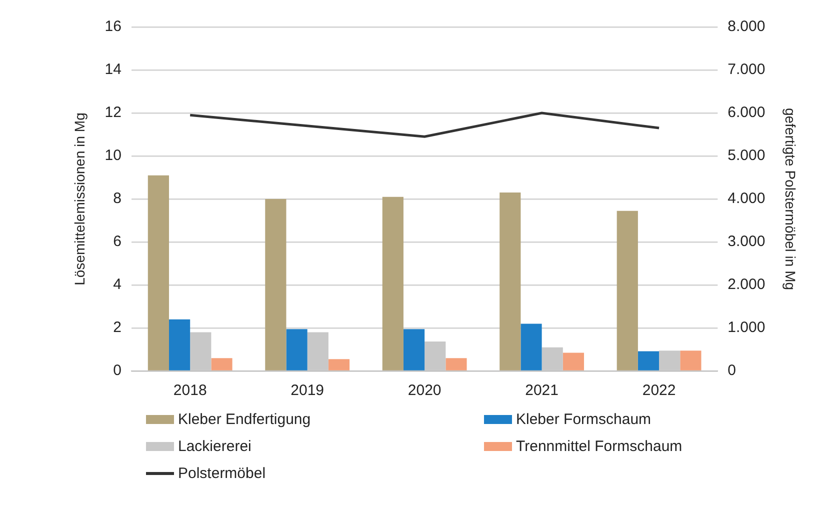  Describe the element at coordinates (113, 27) in the screenshot. I see `y-tick-label: 16` at that location.